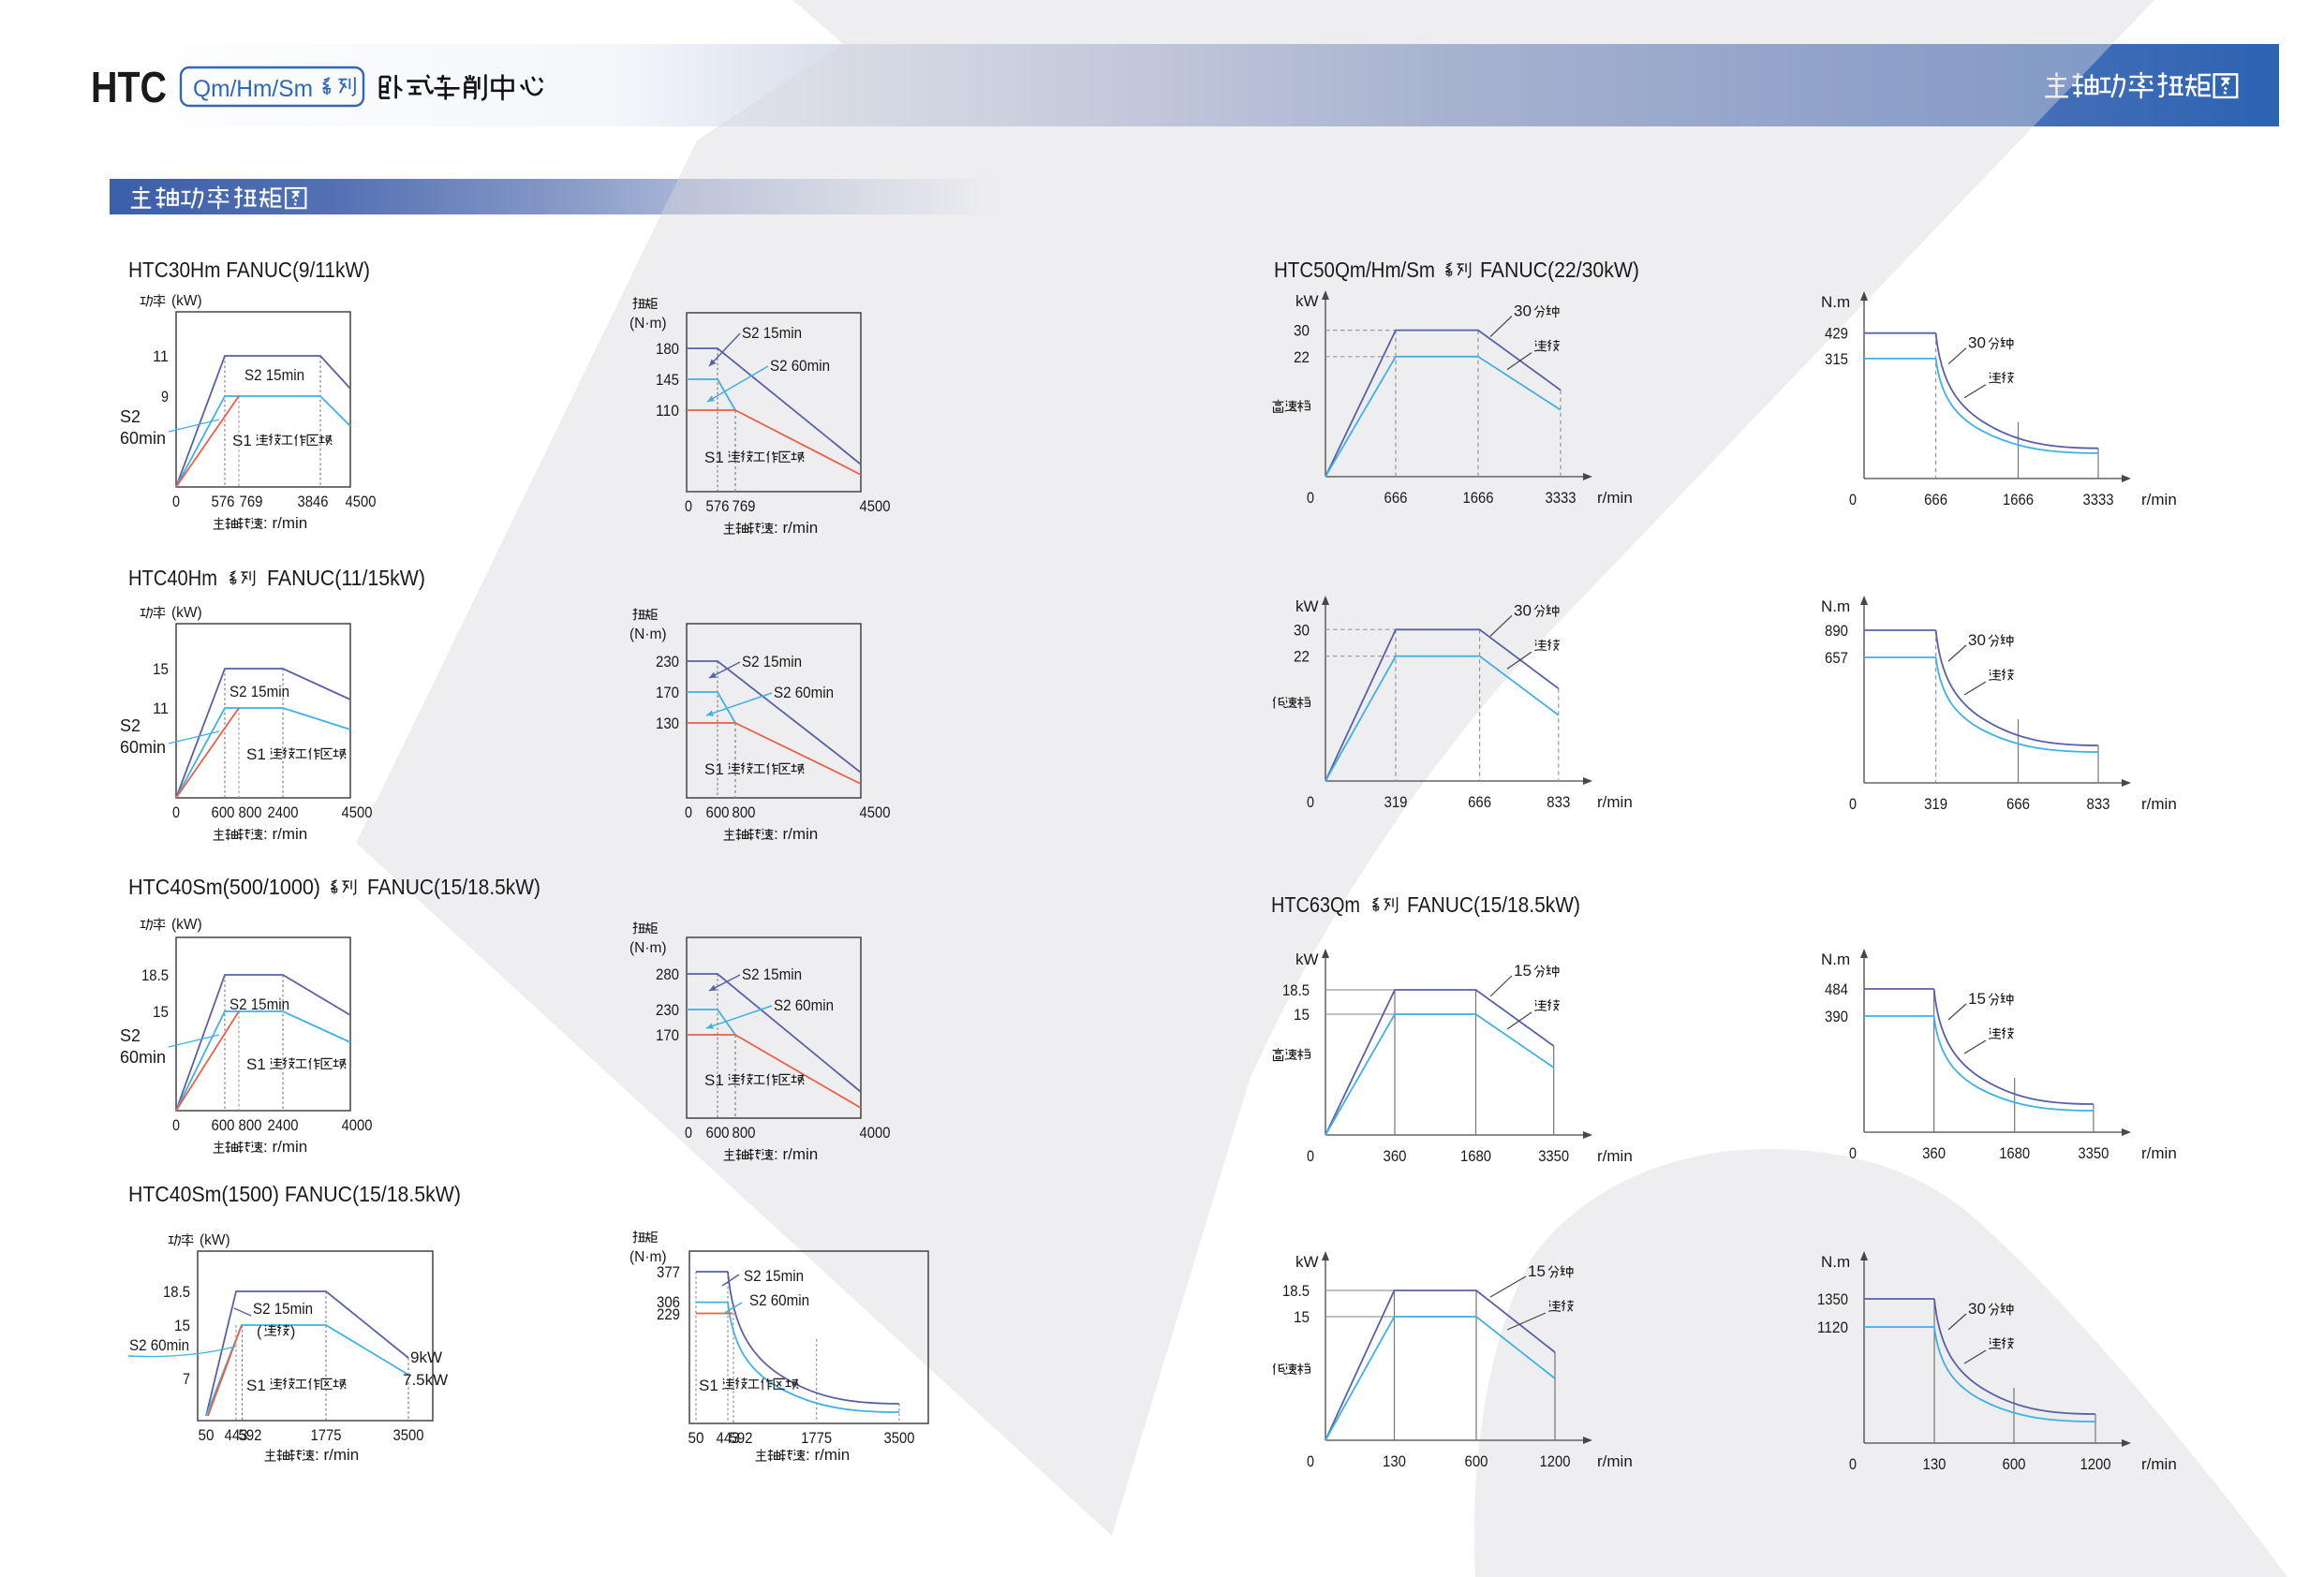  I want to click on svg-text: 3846, so click(314, 501).